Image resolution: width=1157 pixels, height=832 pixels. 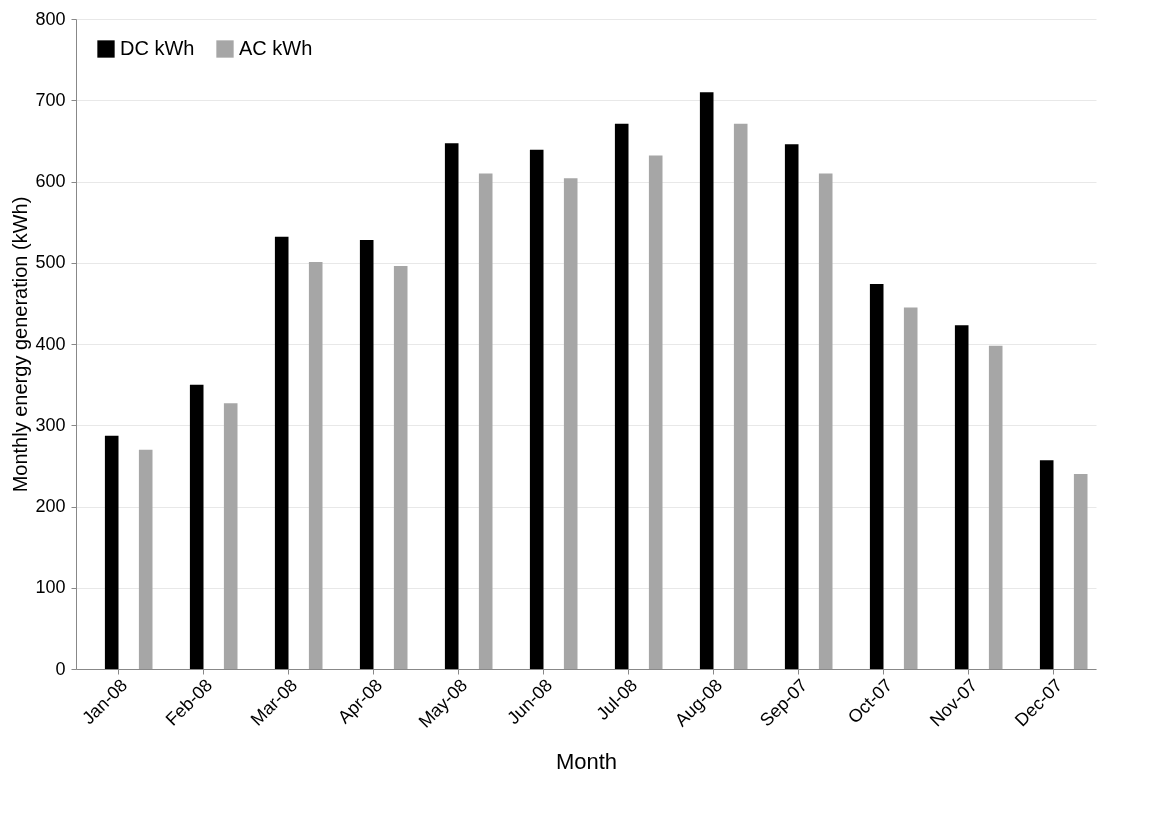 I want to click on y-tick-label: 500, so click(x=50, y=262).